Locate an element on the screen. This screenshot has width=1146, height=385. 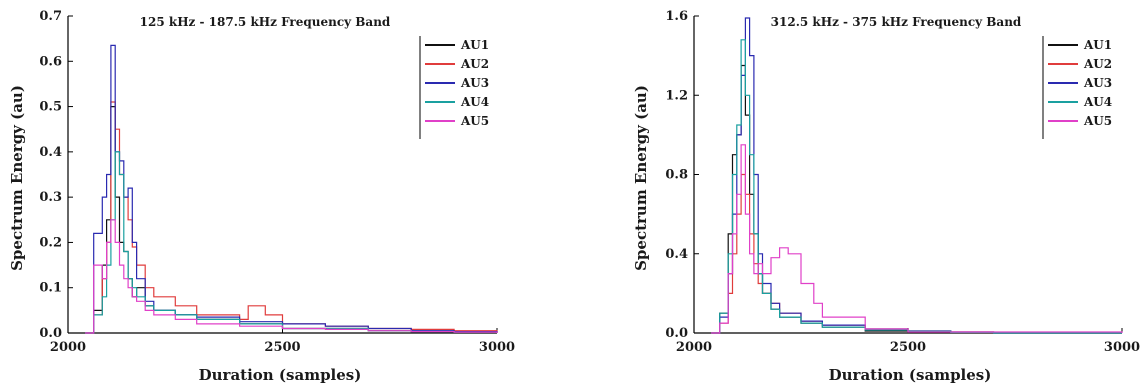
y-tick-label: 0.1 is located at coordinates (50, 288).